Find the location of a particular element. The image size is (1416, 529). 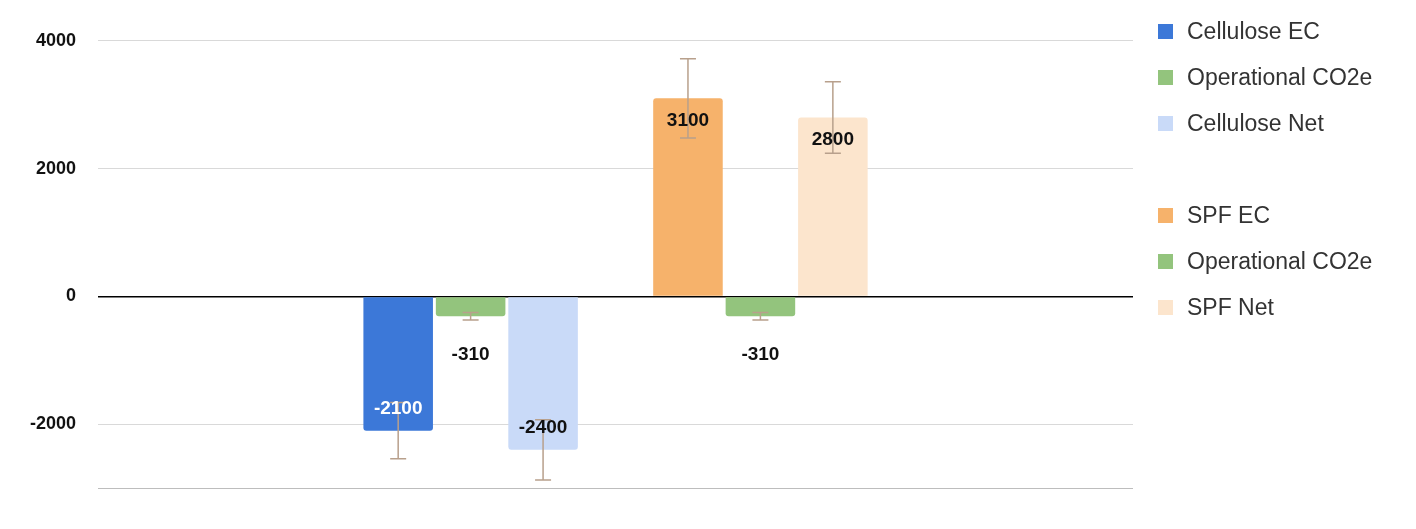

data-label: 3100 is located at coordinates (688, 119).